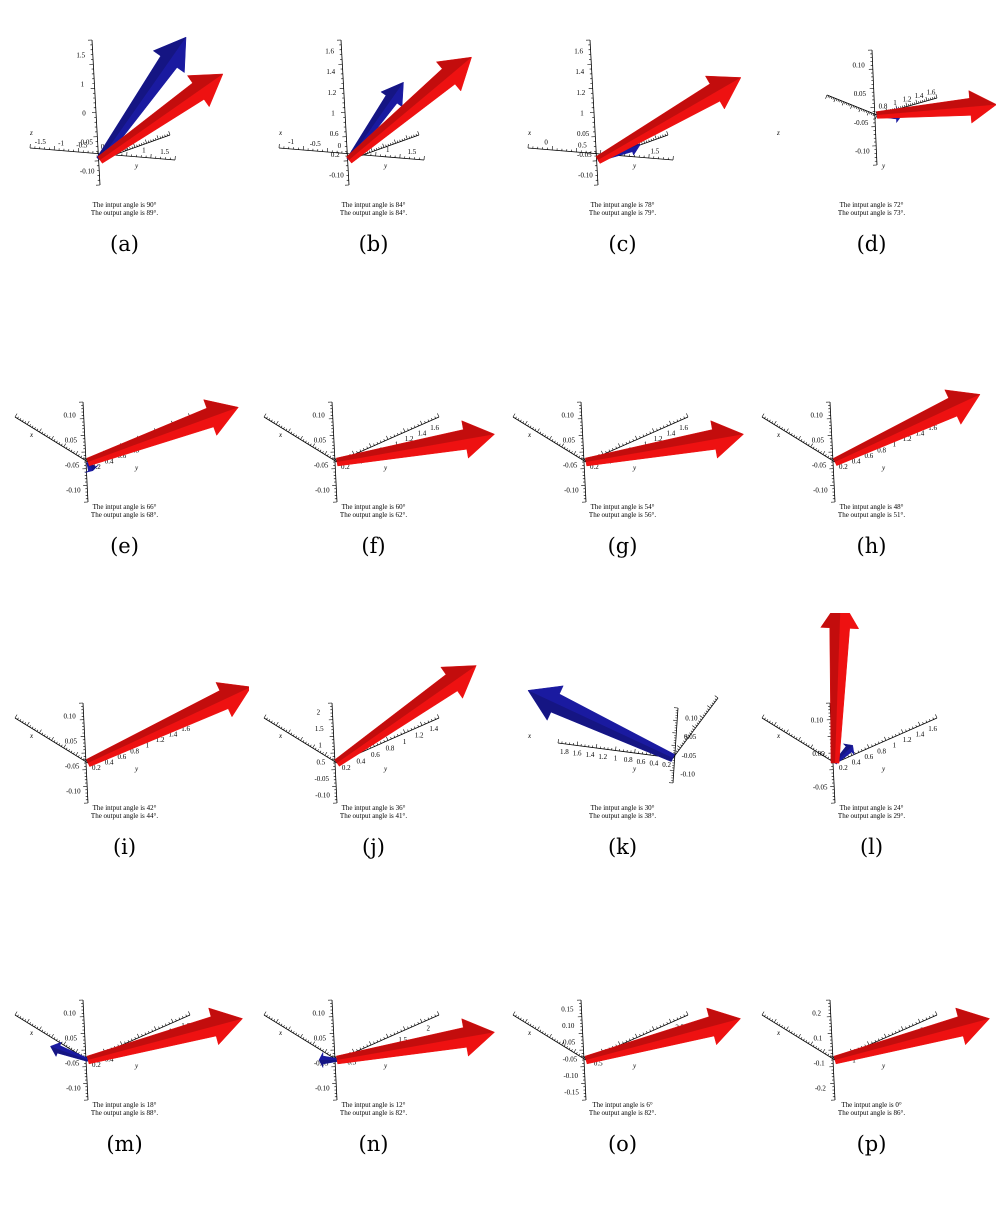  Describe the element at coordinates (325, 753) in the screenshot. I see `vertical-axis: -0.10-0.050.511.52` at that location.